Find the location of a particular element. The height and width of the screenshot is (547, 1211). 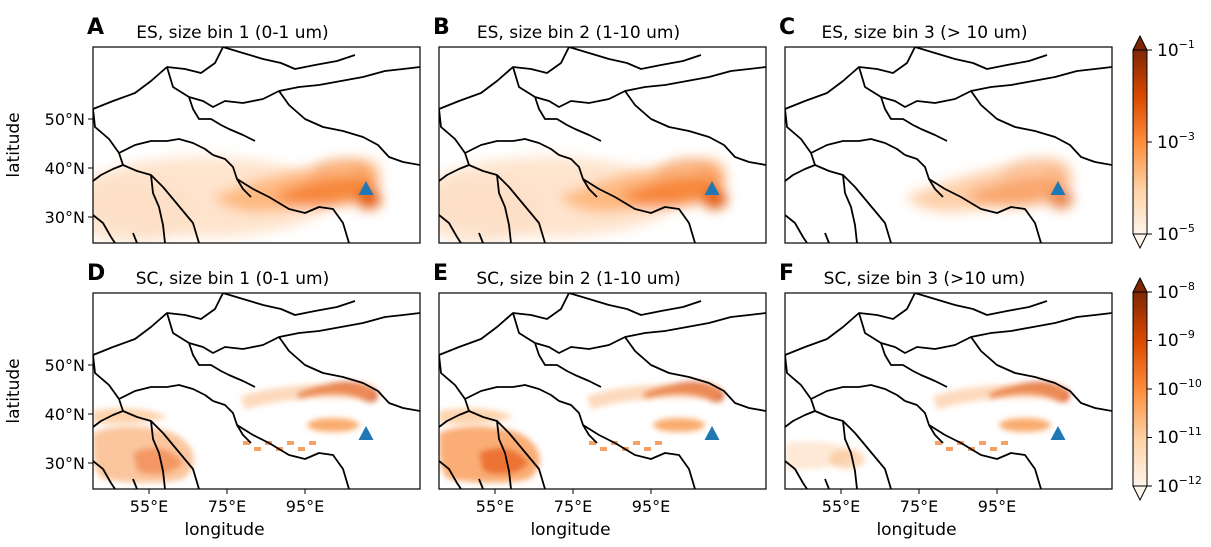

panel-letter: A is located at coordinates (95, 27).